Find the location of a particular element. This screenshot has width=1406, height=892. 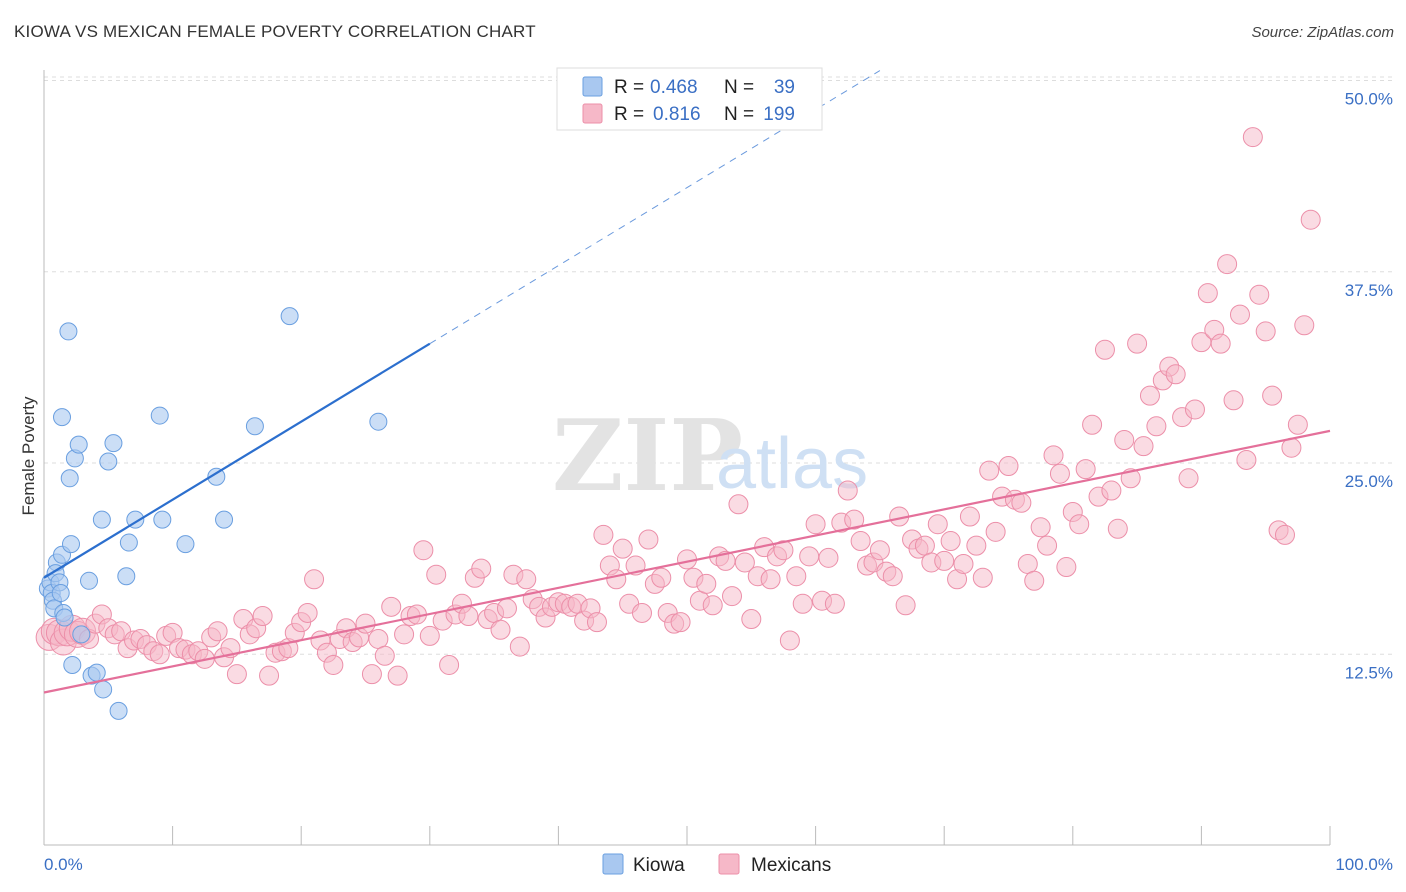

watermark: ZIP atlas is located at coordinates (710, 456).